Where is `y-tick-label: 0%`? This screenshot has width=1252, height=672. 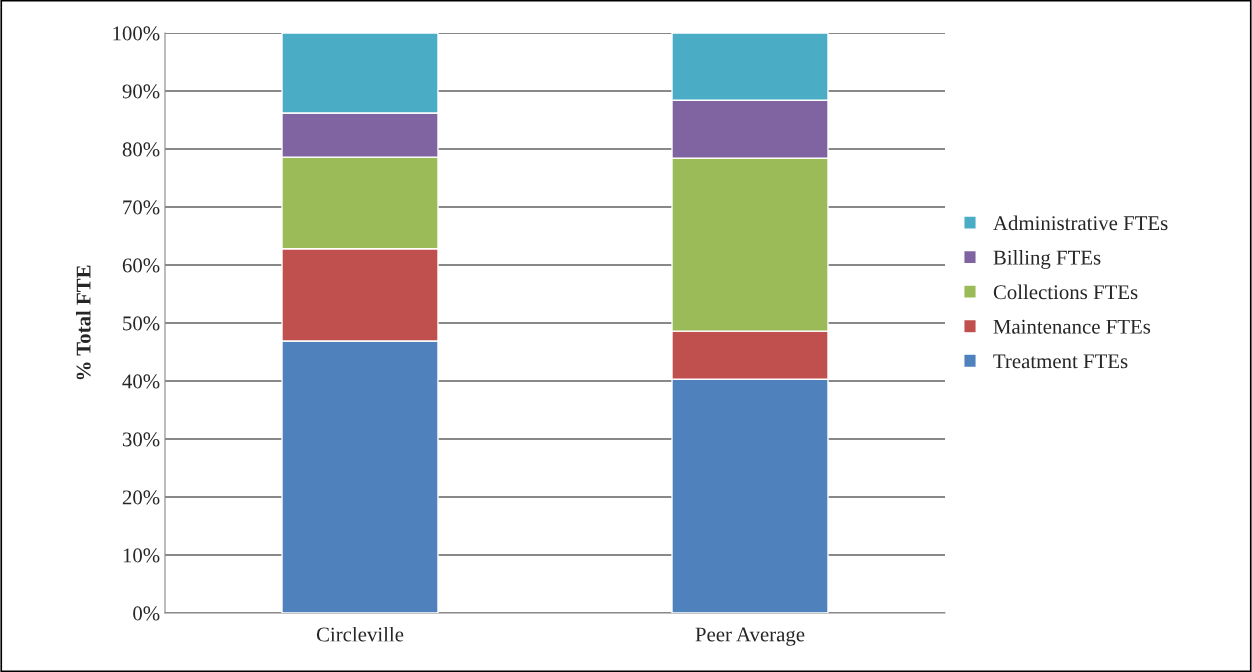 y-tick-label: 0% is located at coordinates (146, 613).